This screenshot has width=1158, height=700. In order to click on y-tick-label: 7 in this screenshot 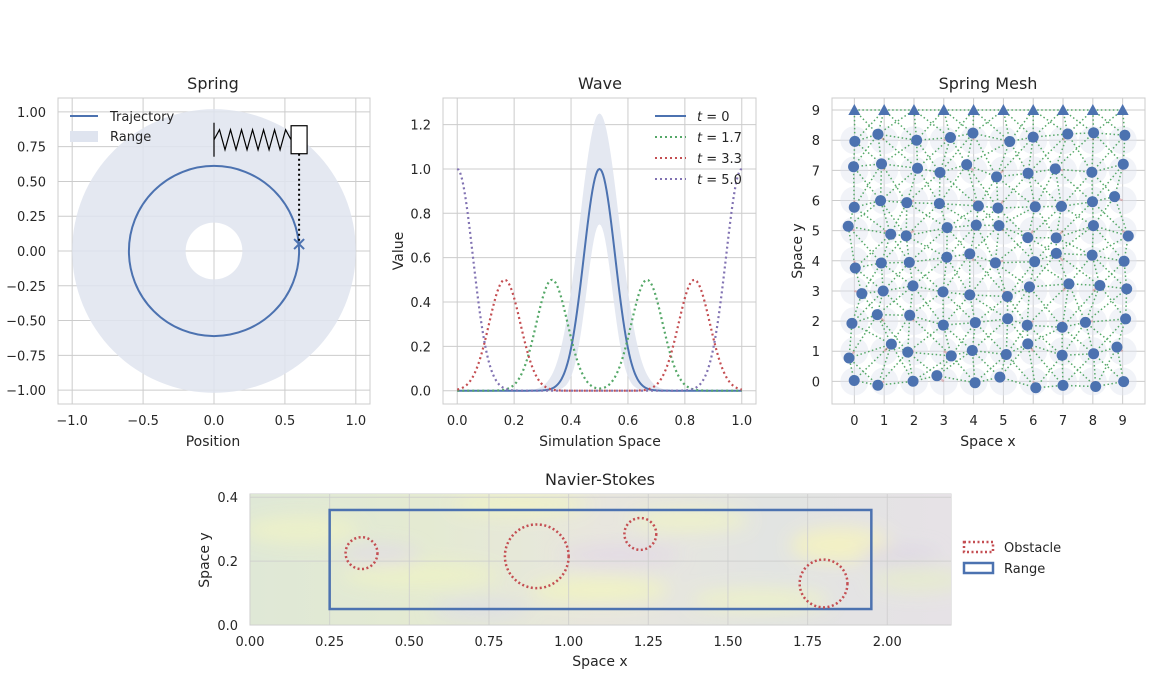, I will do `click(816, 171)`.